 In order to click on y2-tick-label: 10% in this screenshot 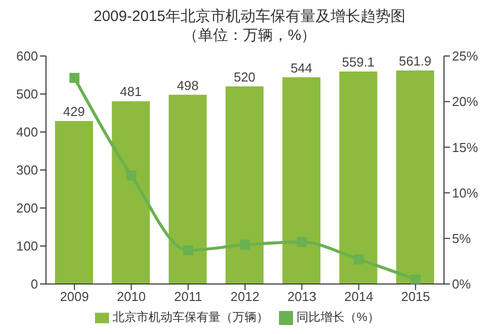, I will do `click(465, 192)`.